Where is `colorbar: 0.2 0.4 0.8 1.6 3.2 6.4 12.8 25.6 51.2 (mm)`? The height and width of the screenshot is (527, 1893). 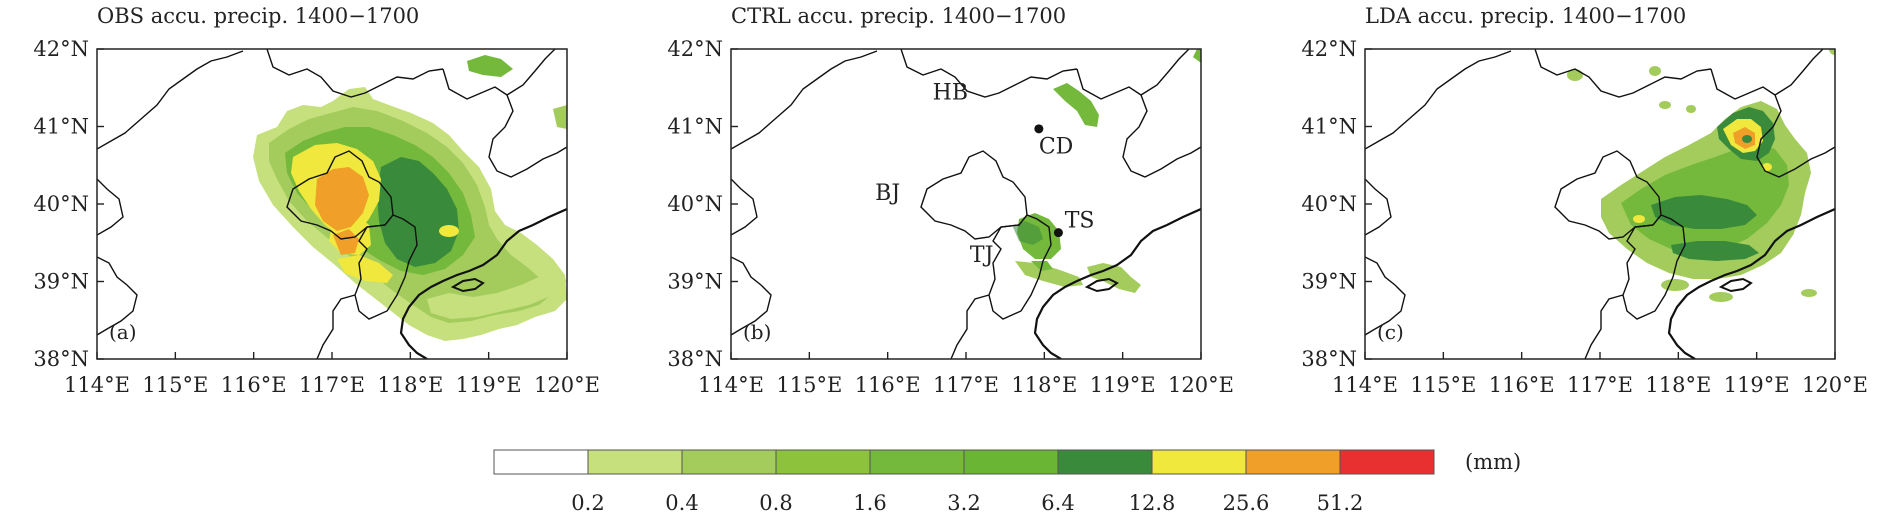 colorbar: 0.2 0.4 0.8 1.6 3.2 6.4 12.8 25.6 51.2 (mm) is located at coordinates (1007, 482).